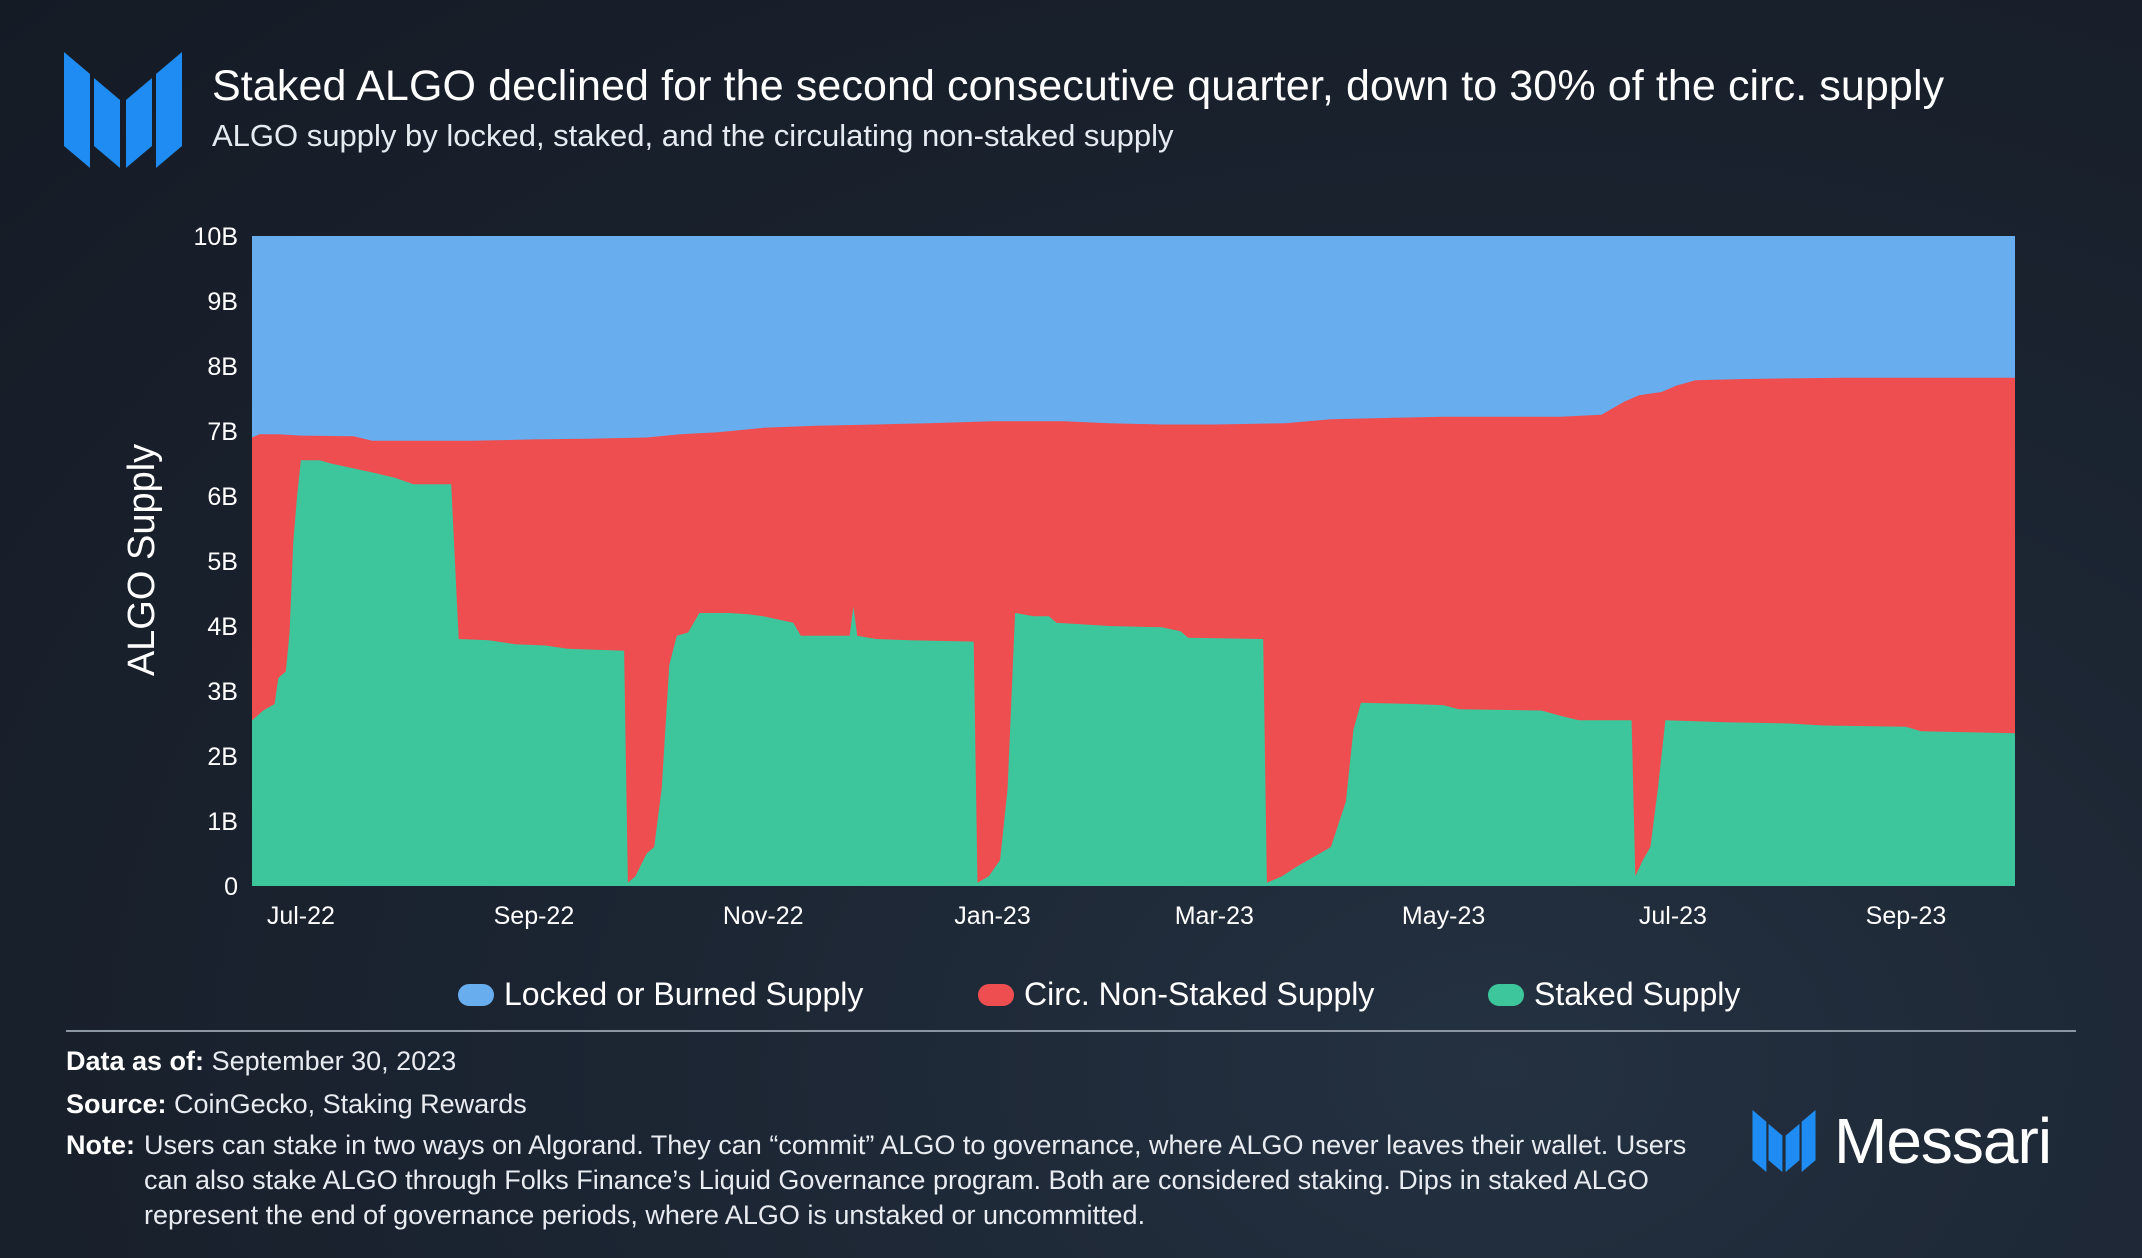 The image size is (2142, 1258). What do you see at coordinates (1506, 994) in the screenshot?
I see `legend-swatch-staked` at bounding box center [1506, 994].